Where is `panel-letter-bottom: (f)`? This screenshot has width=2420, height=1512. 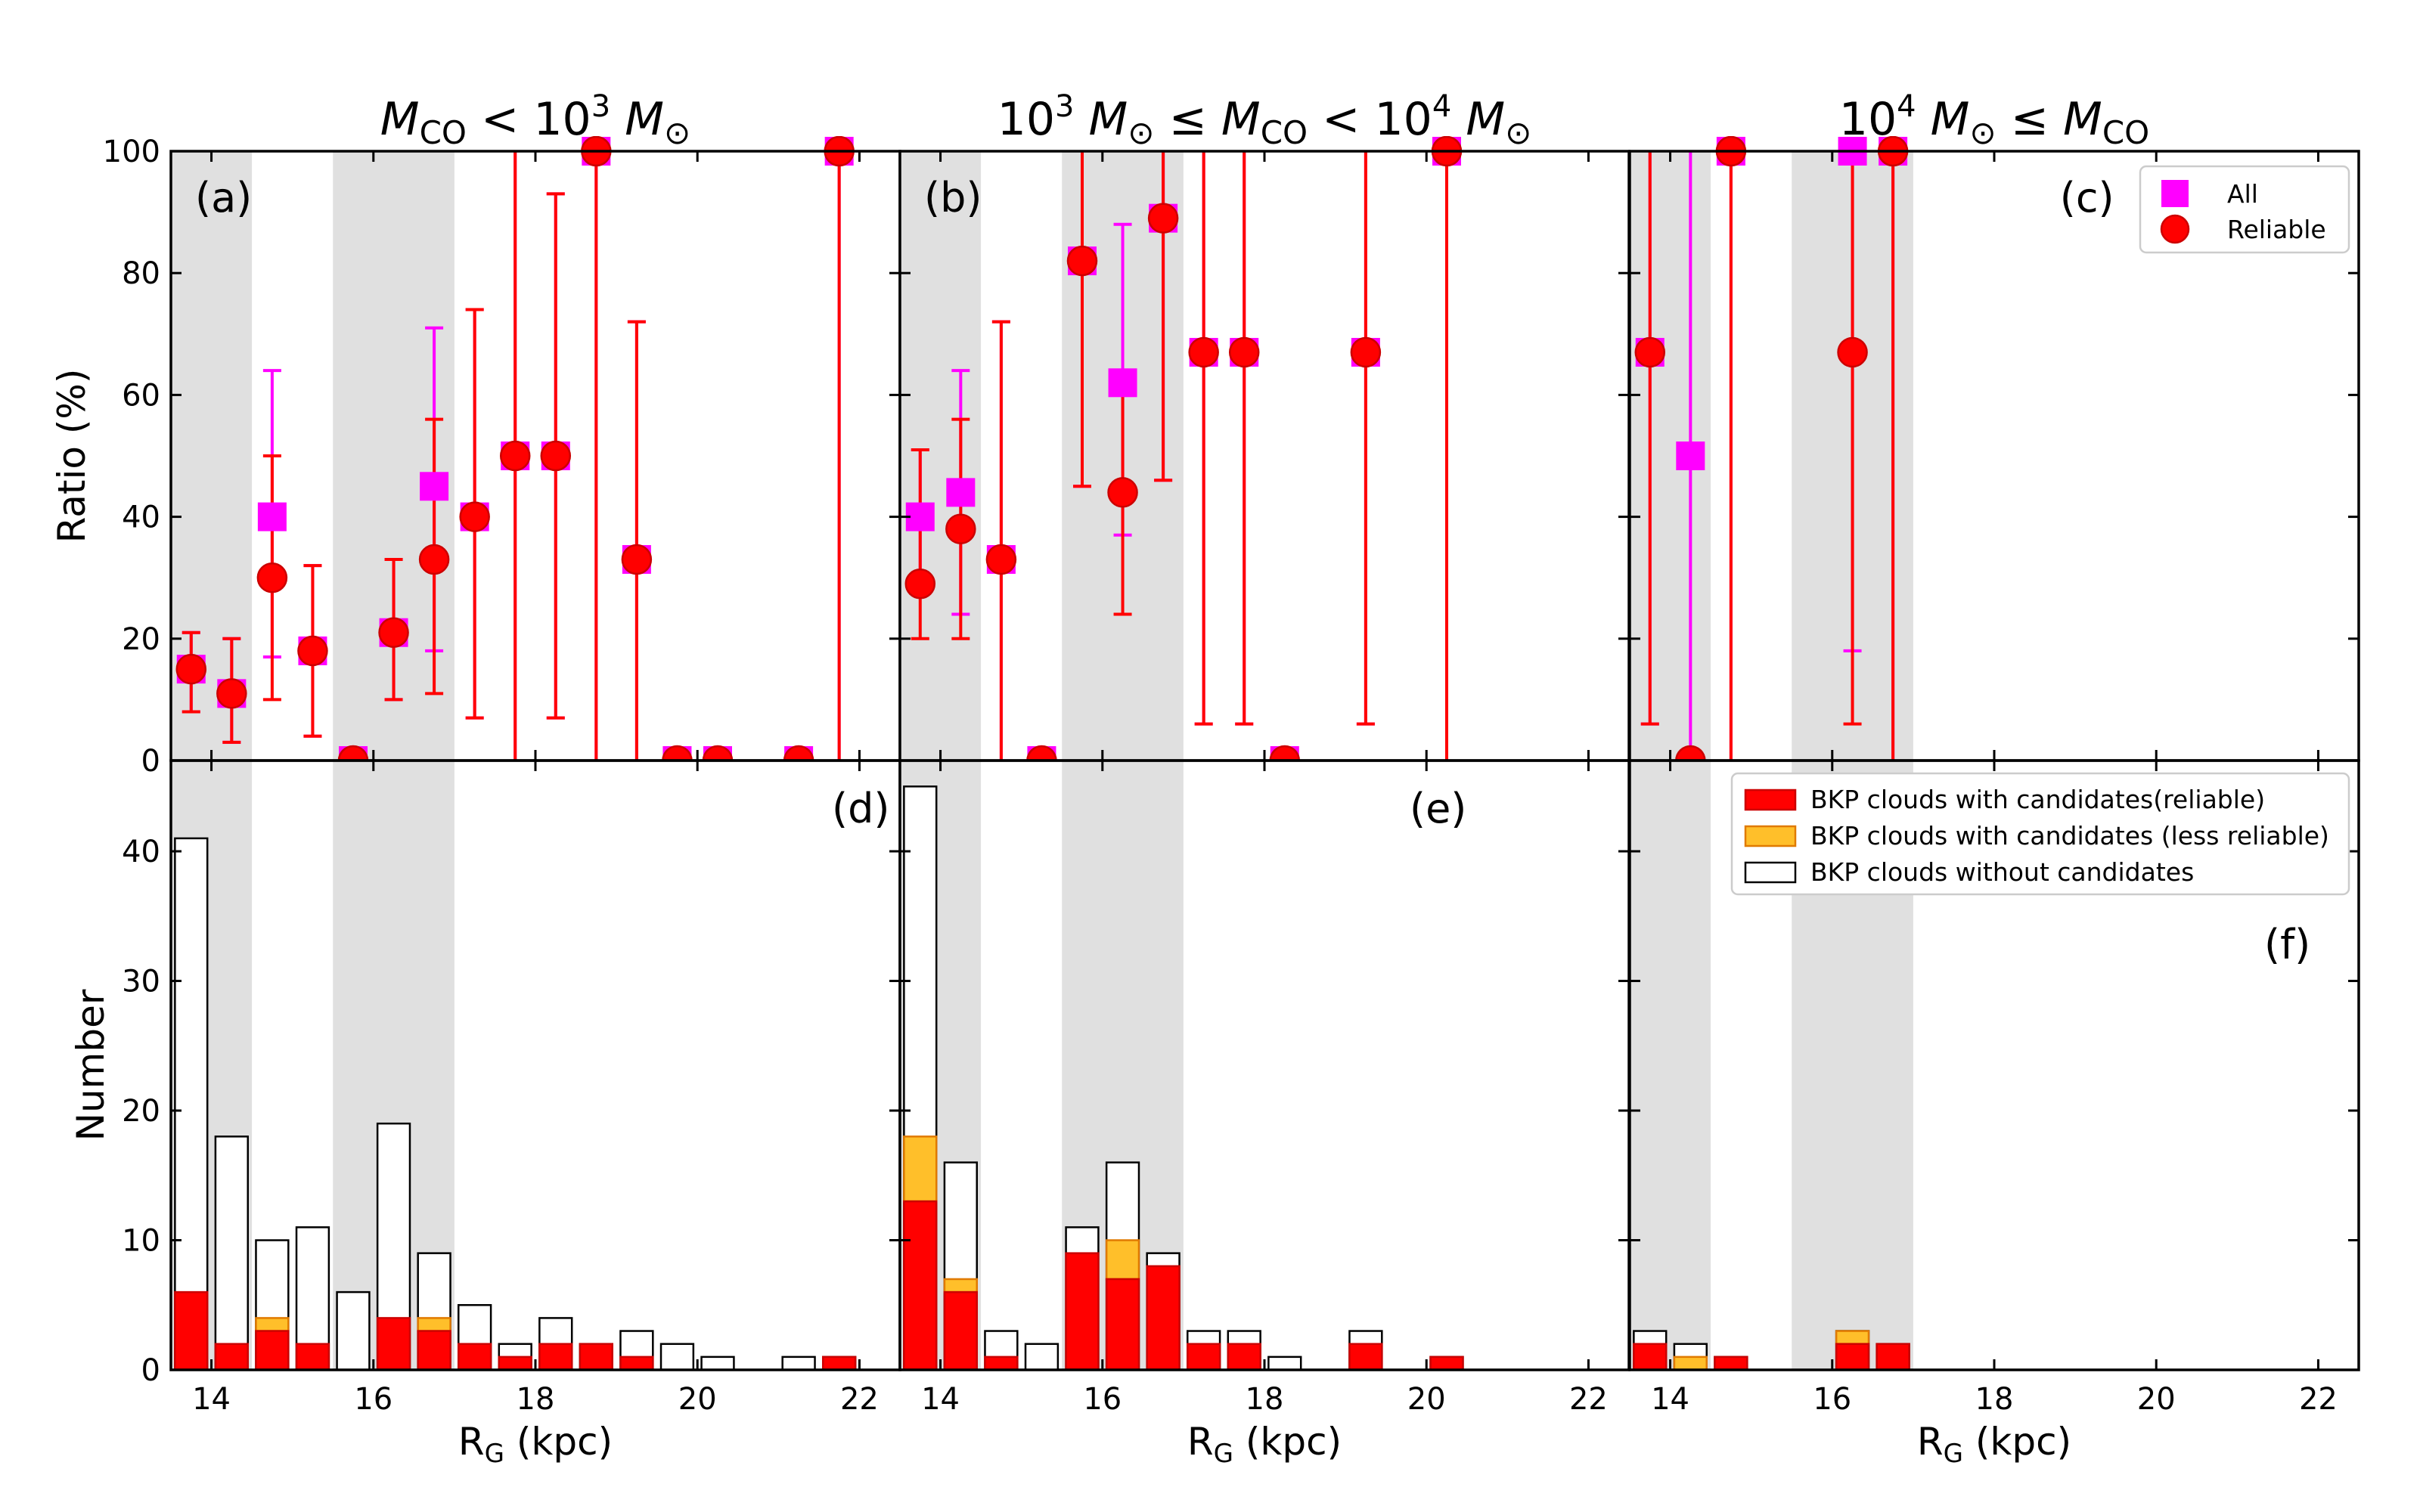
panel-letter-bottom: (f) is located at coordinates (2287, 945).